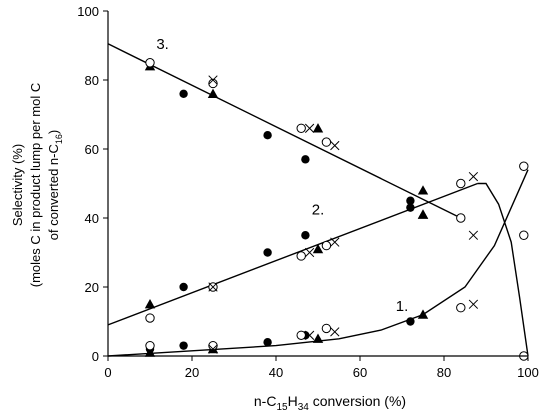 The height and width of the screenshot is (420, 550). I want to click on x-tick-label: 40, so click(276, 372).